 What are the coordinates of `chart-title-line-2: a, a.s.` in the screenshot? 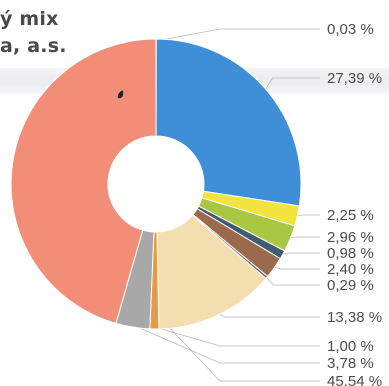 It's located at (33, 46).